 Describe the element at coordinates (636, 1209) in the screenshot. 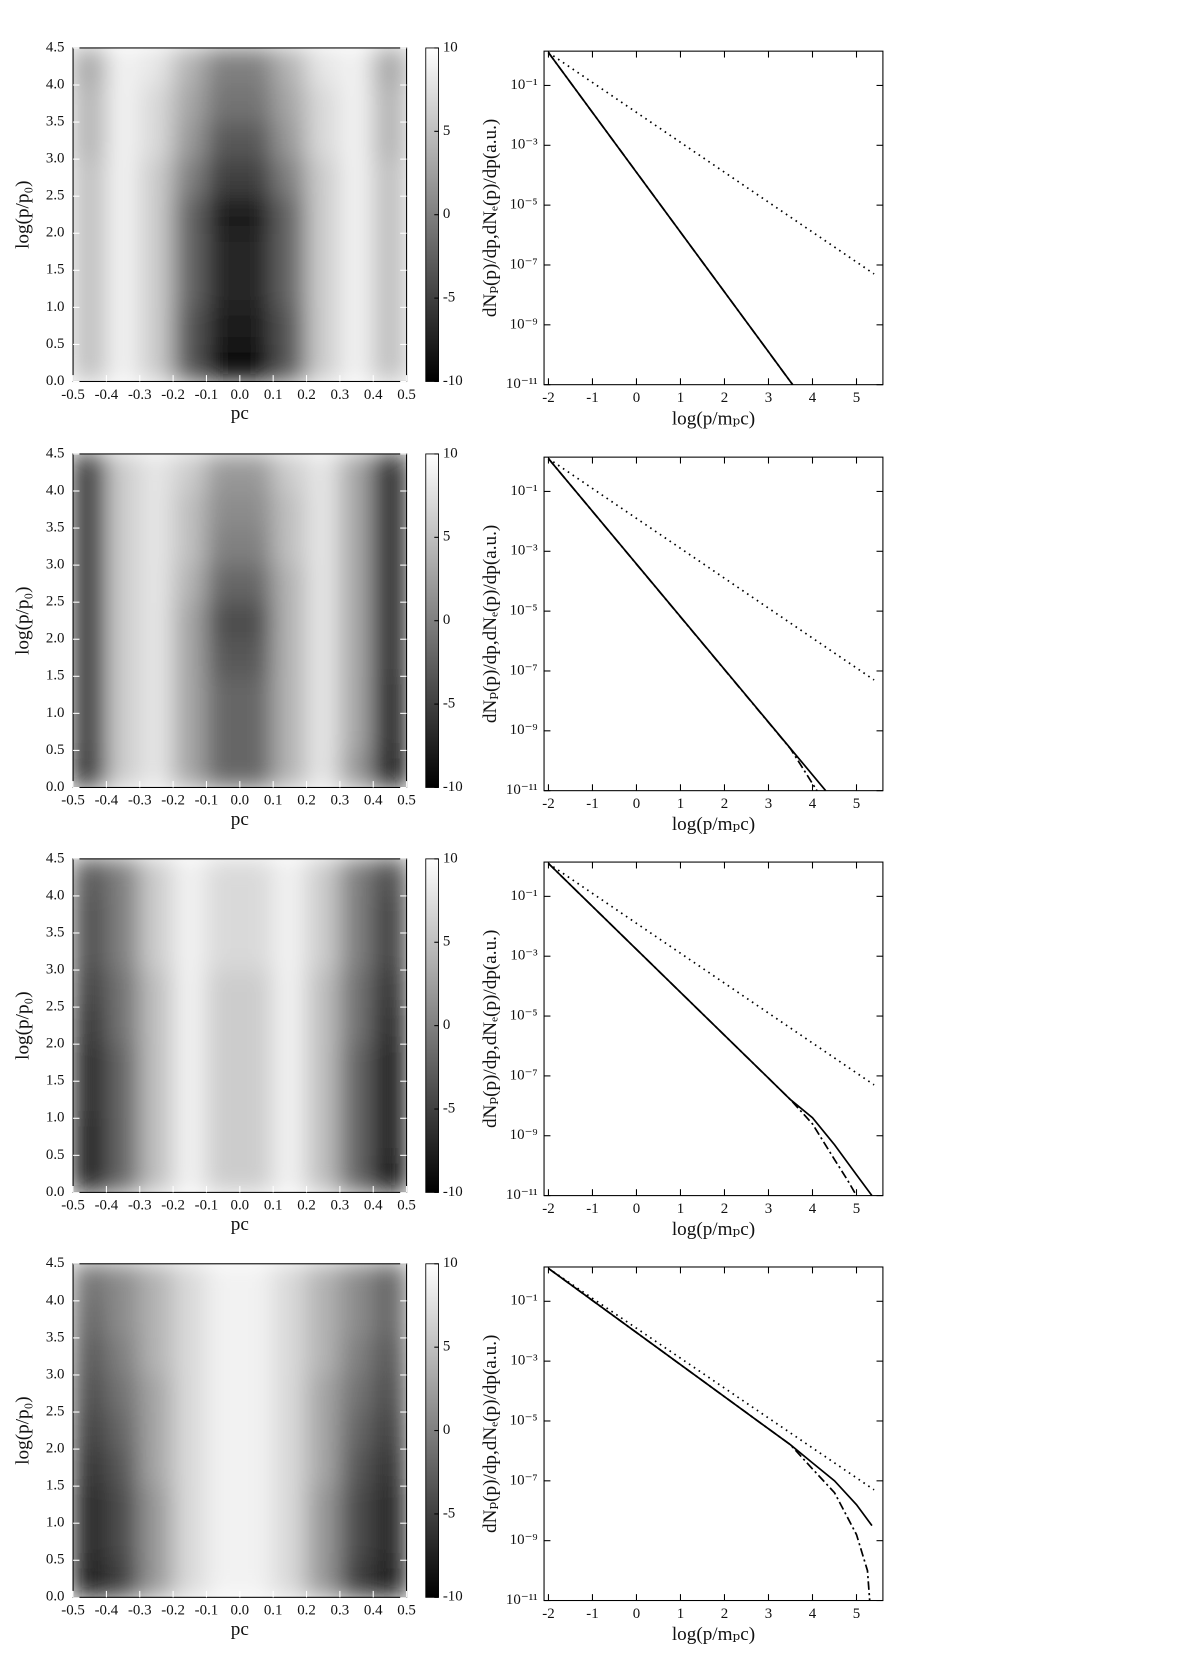

I see `x-tick-label: 0` at that location.